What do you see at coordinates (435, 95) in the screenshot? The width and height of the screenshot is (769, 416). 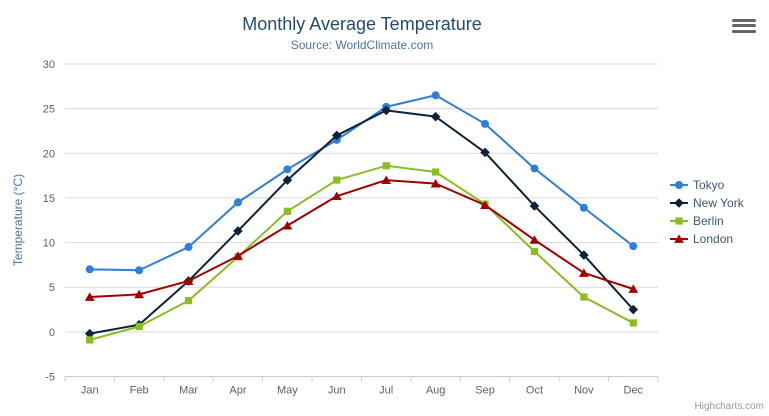 I see `data-point-tokyo-aug` at bounding box center [435, 95].